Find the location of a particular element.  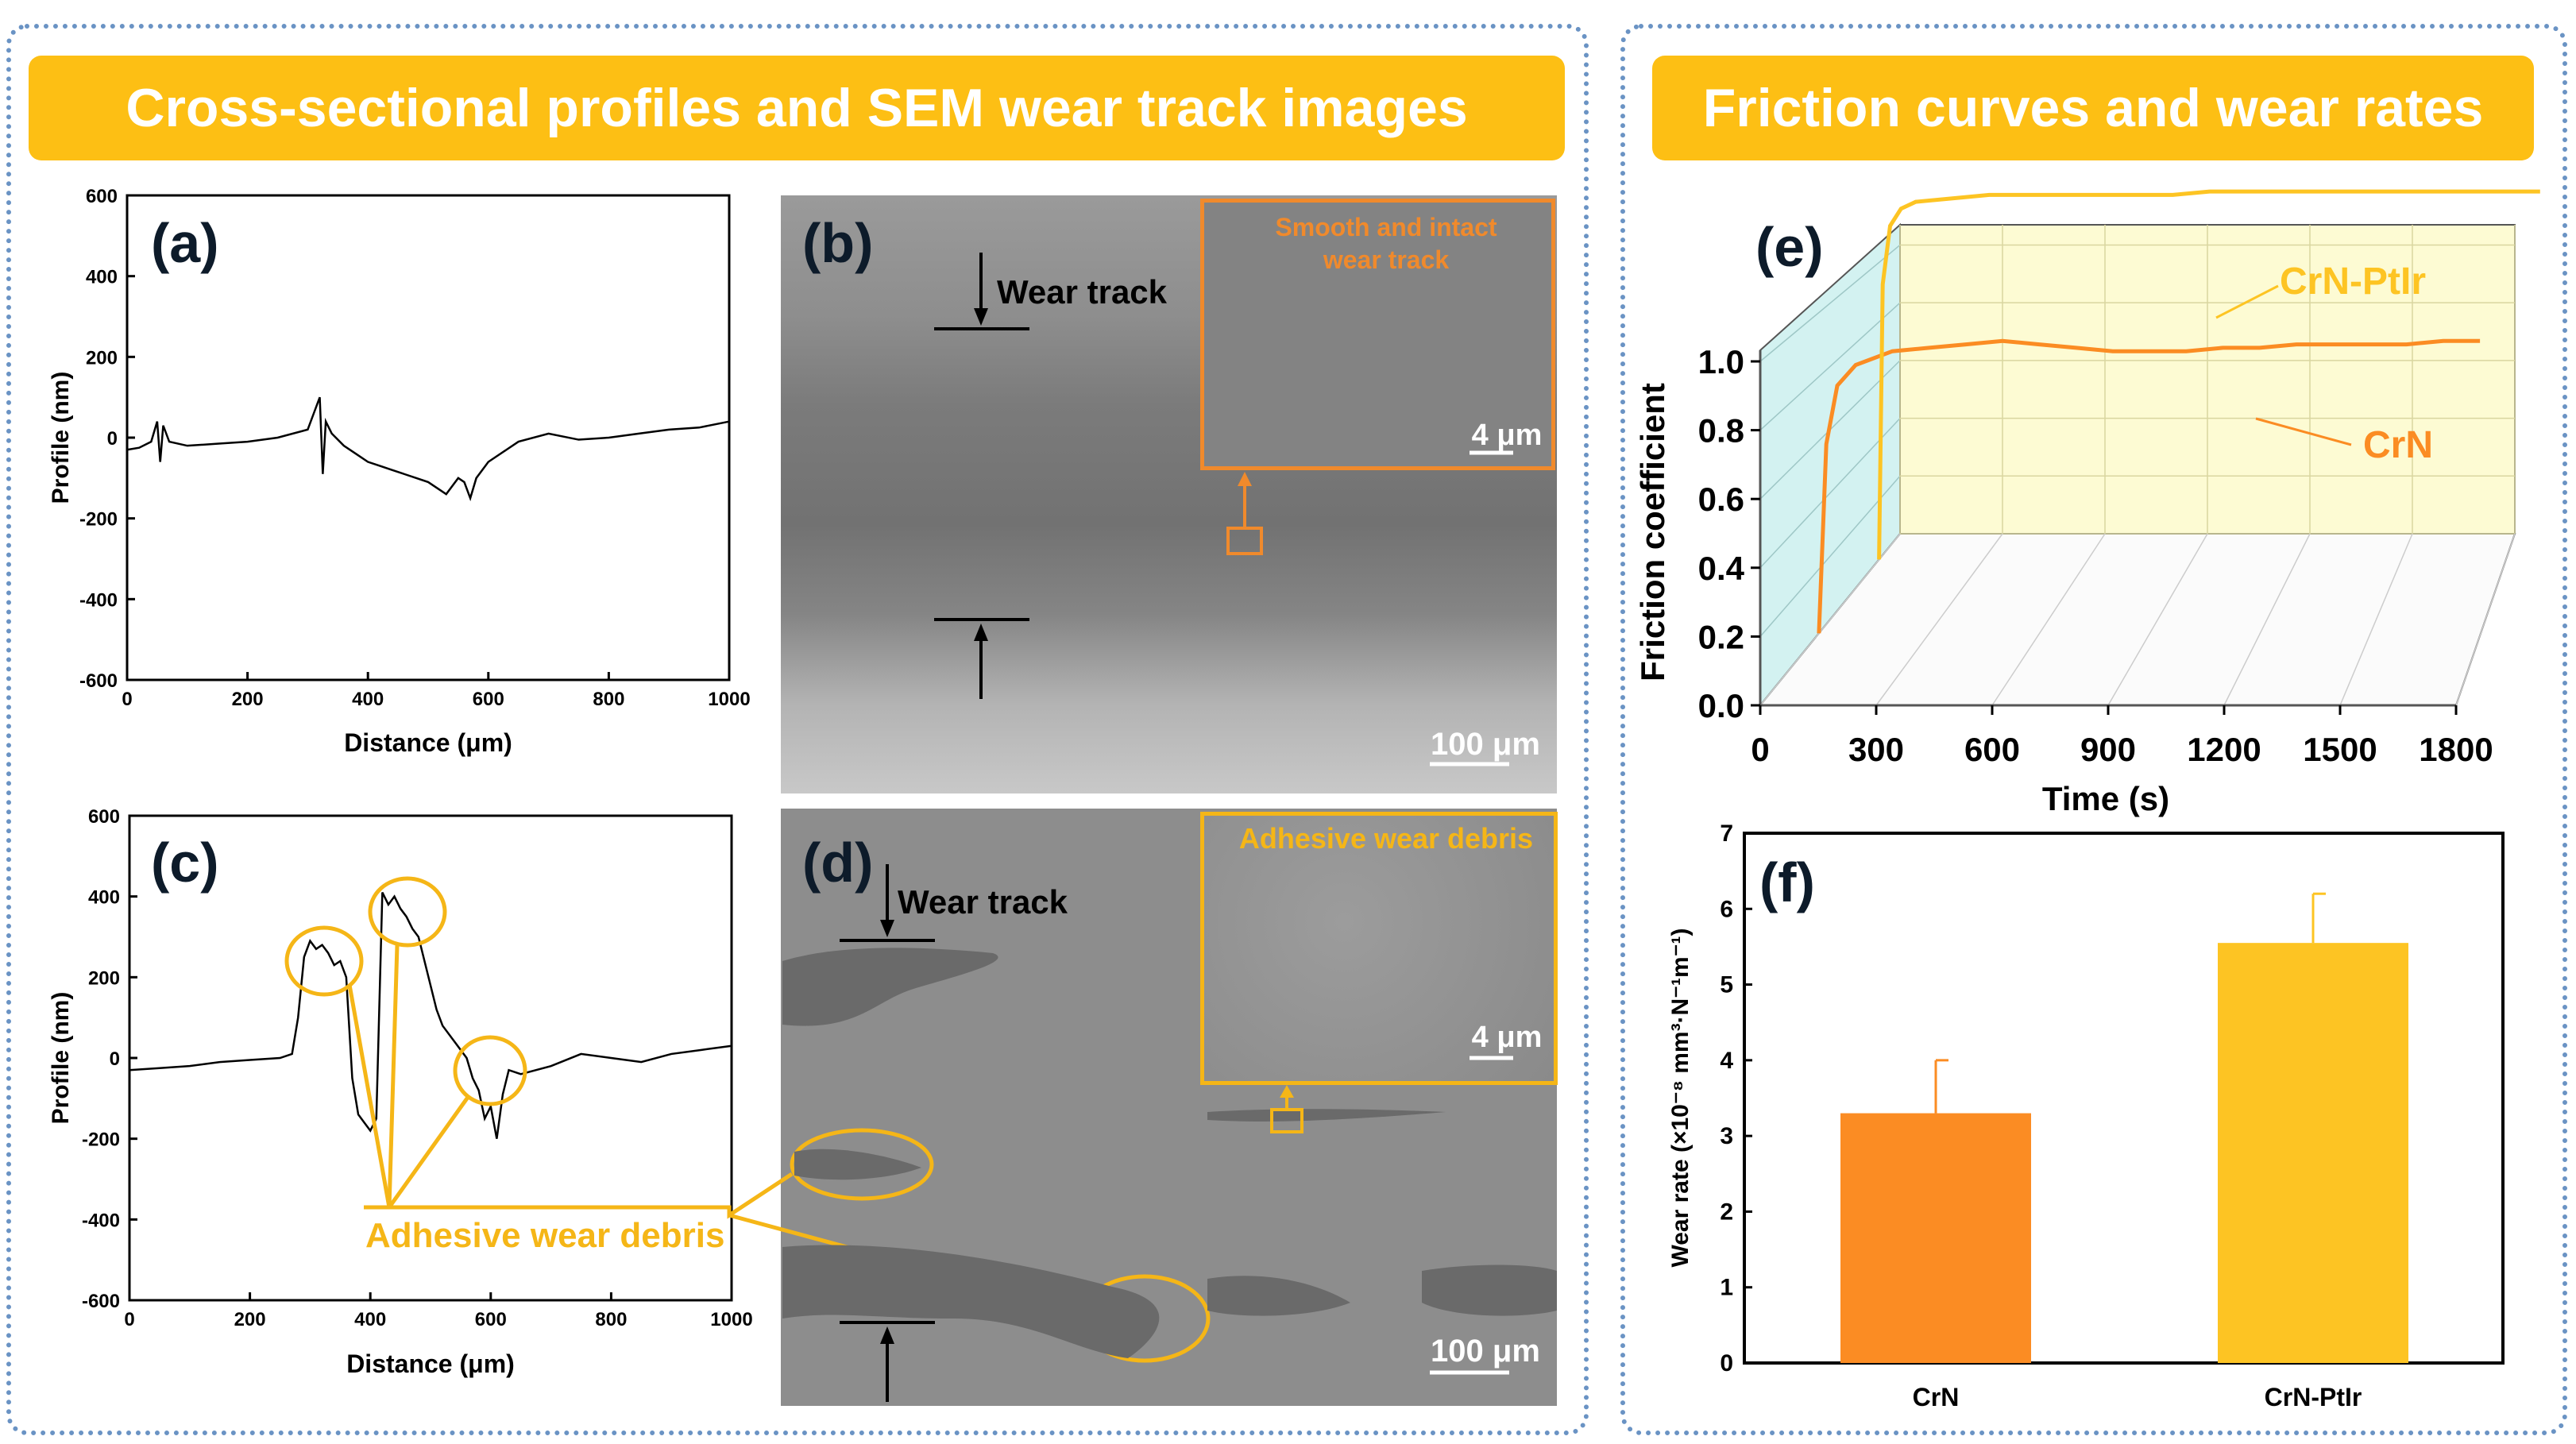

e-xtick-label: 300 is located at coordinates (1876, 749).